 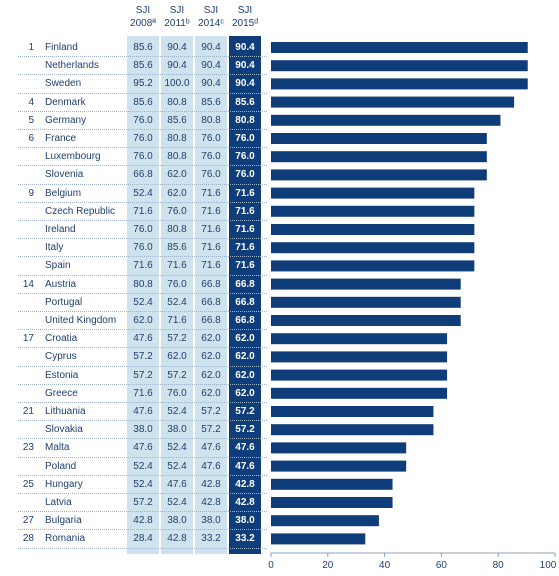 I want to click on country-label: Ireland, so click(x=60, y=229).